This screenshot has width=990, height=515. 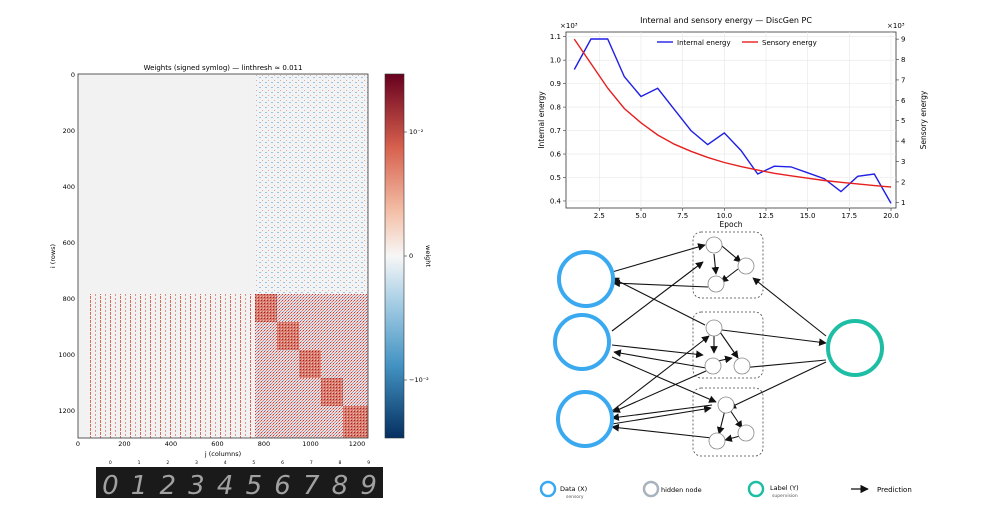 I want to click on y-tick-label: 0.7, so click(x=555, y=131).